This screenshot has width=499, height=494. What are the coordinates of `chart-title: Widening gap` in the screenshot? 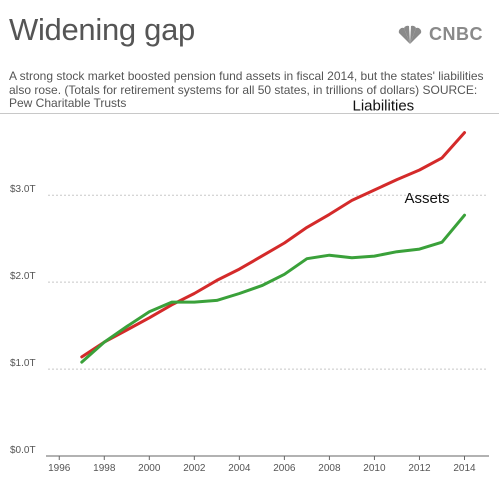 It's located at (102, 29).